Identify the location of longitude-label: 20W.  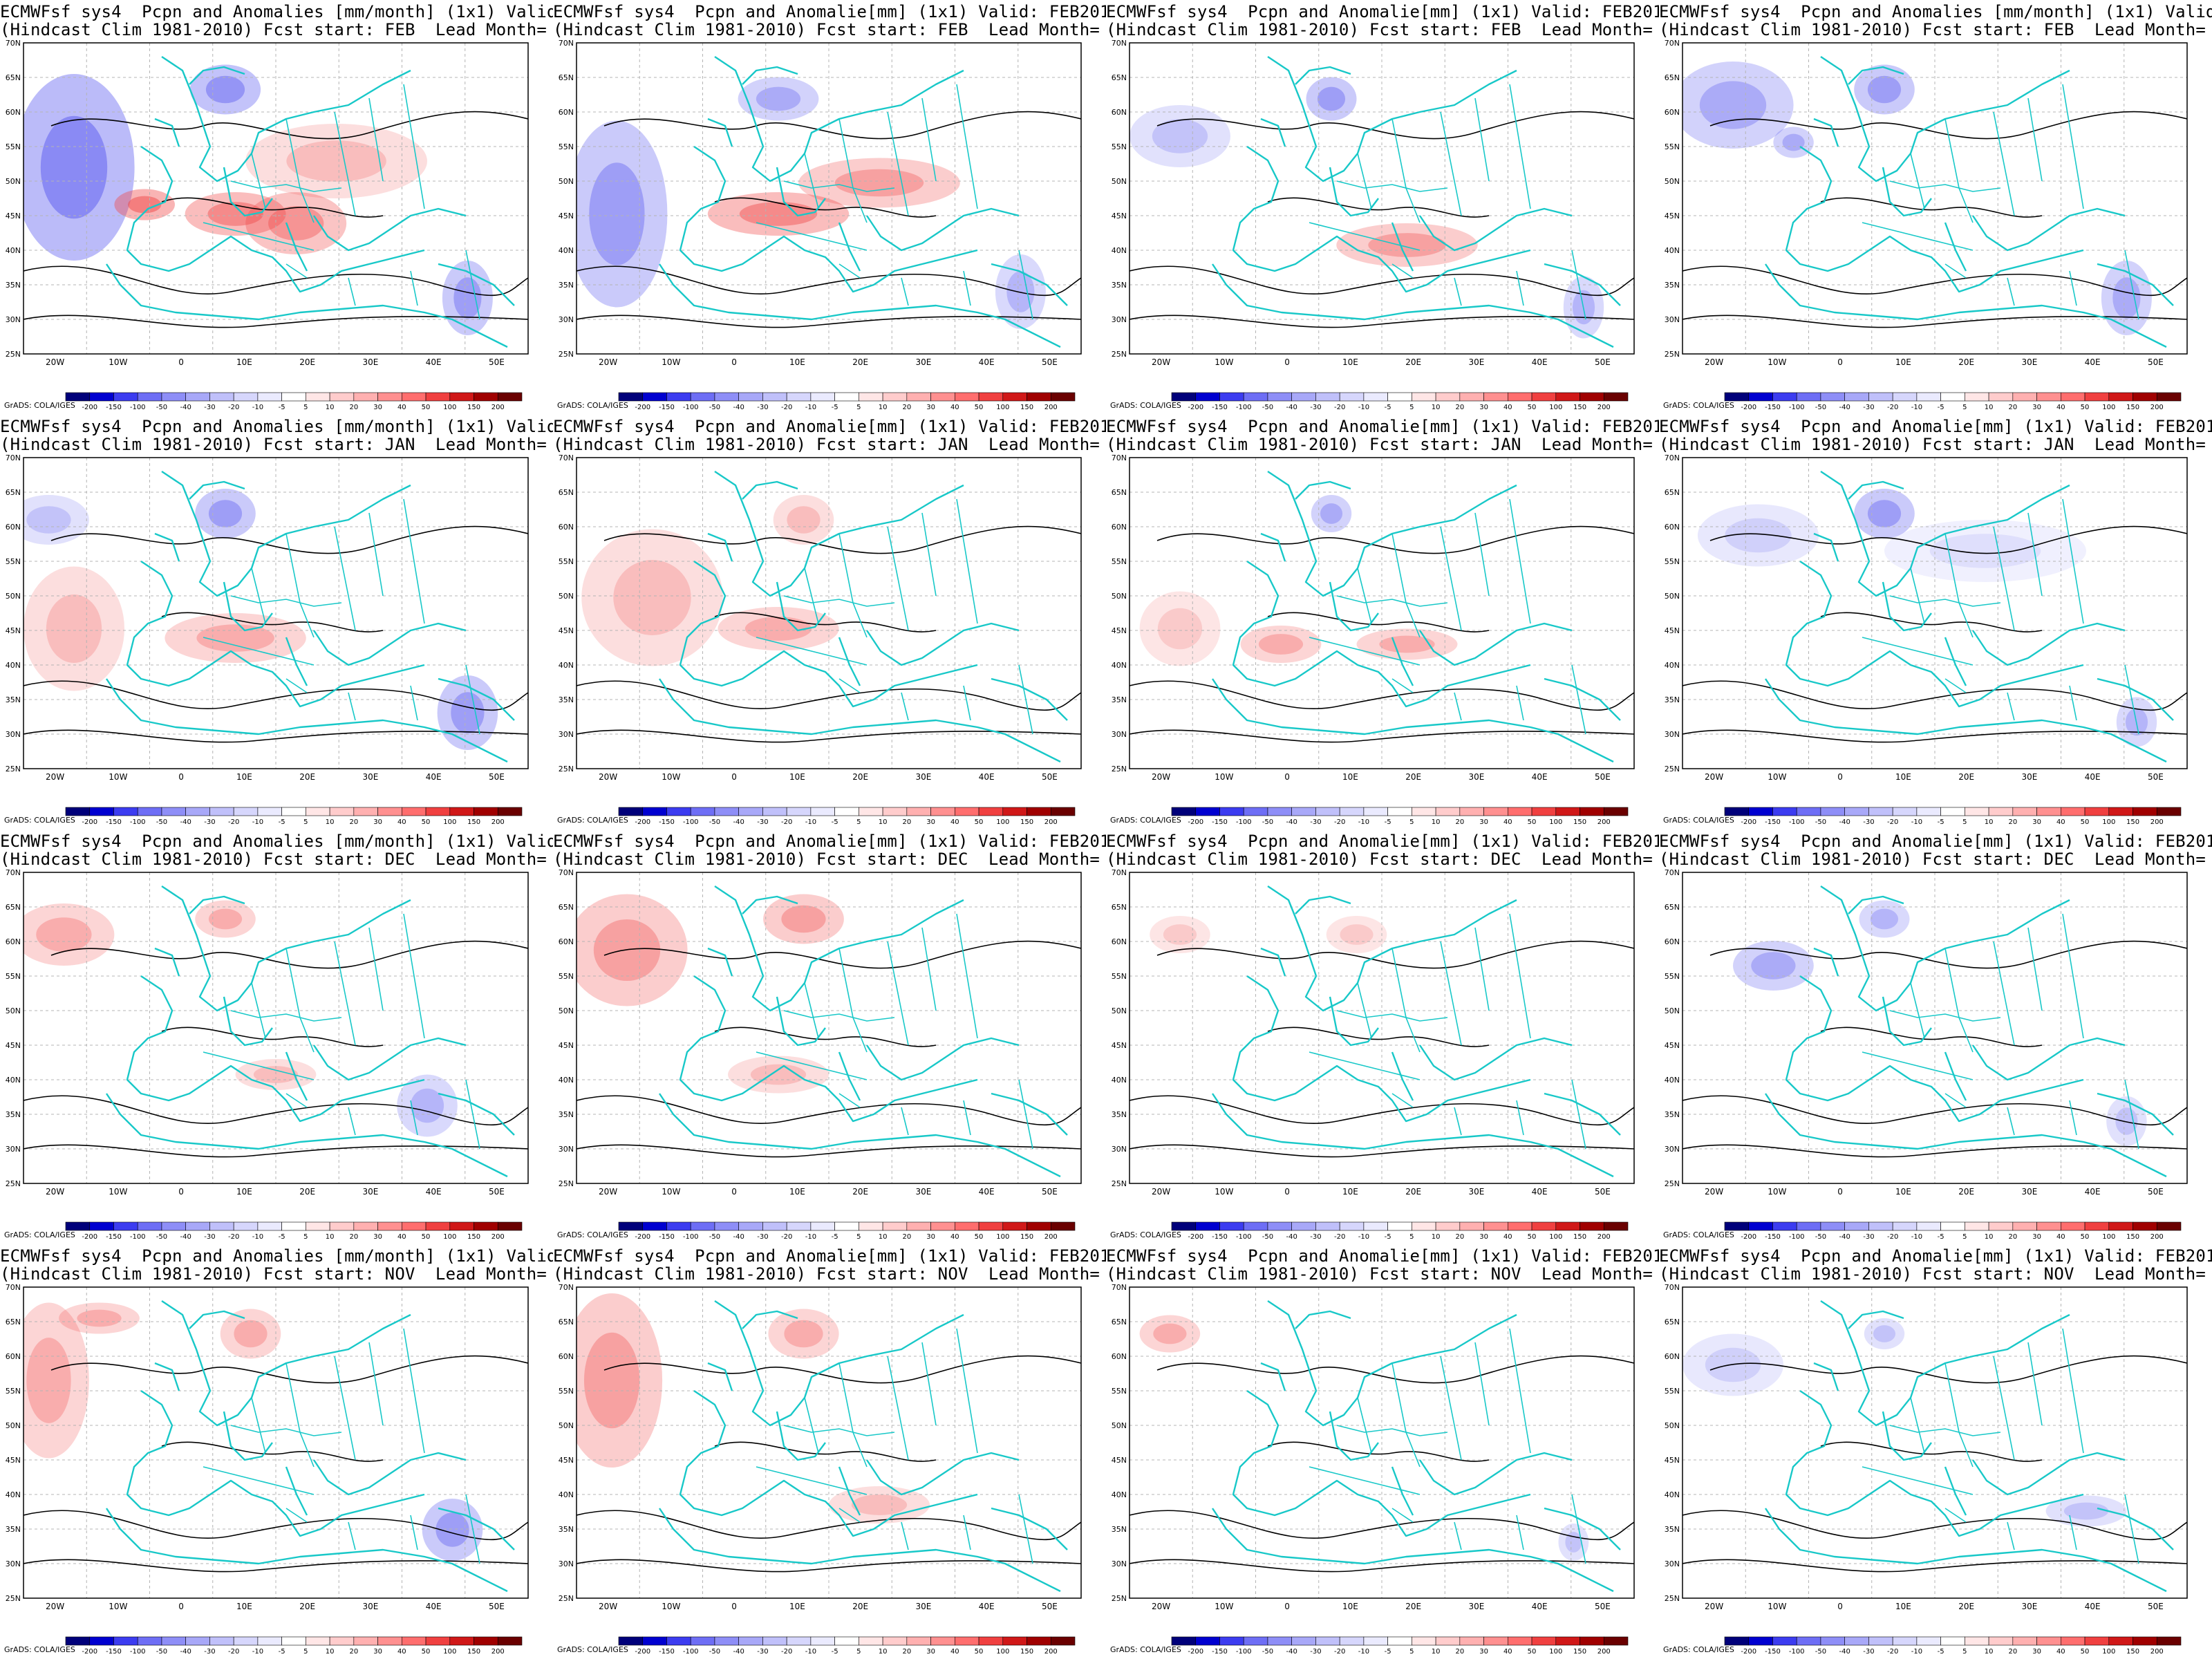
(1714, 1606).